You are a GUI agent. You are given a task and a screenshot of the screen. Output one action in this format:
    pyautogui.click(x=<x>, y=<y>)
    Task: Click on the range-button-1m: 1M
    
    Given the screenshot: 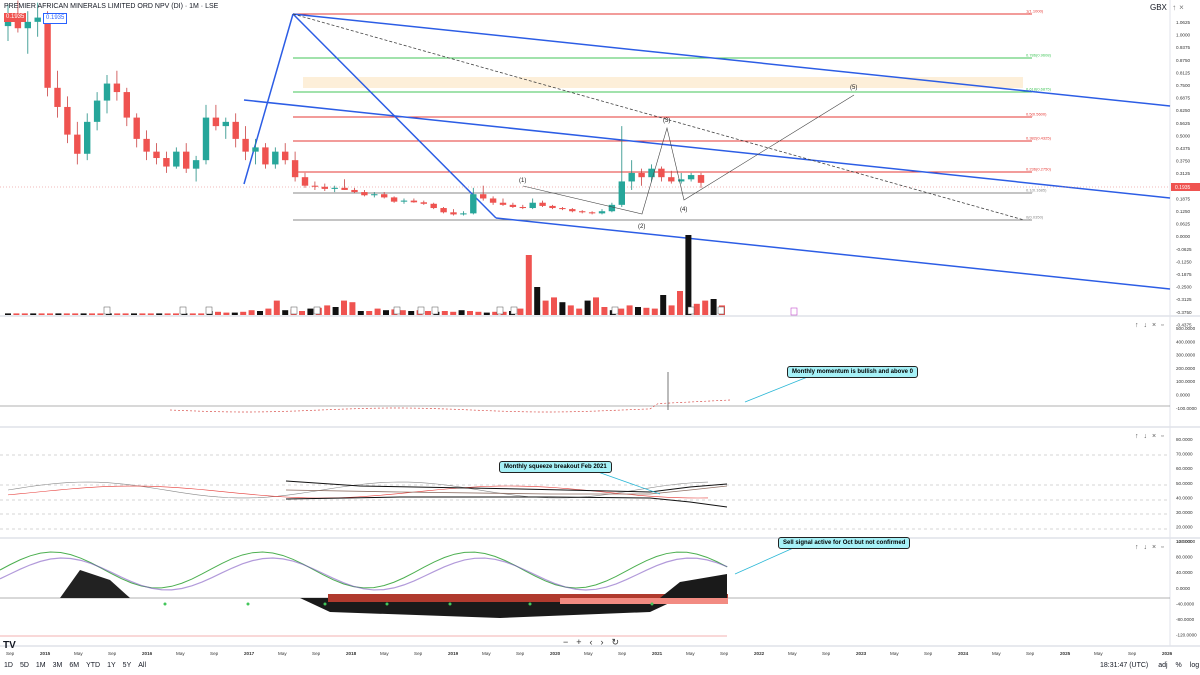 What is the action you would take?
    pyautogui.click(x=40, y=665)
    